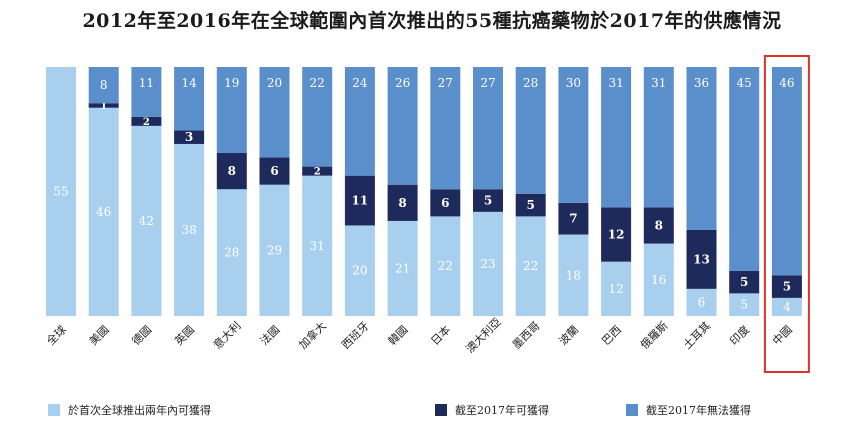 Image resolution: width=864 pixels, height=427 pixels. What do you see at coordinates (99, 335) in the screenshot?
I see `category-label-2: 美國` at bounding box center [99, 335].